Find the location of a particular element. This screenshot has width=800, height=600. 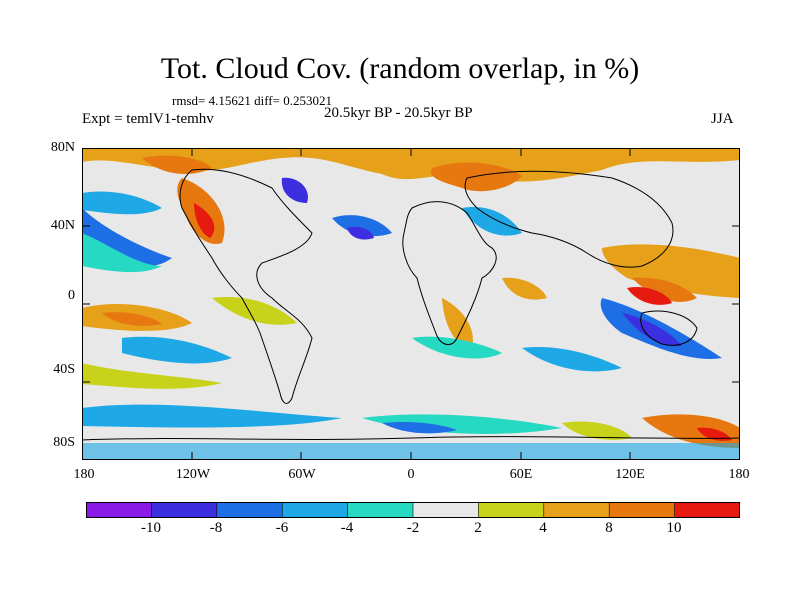

colorbar-label-minus6: -6 is located at coordinates (282, 528).